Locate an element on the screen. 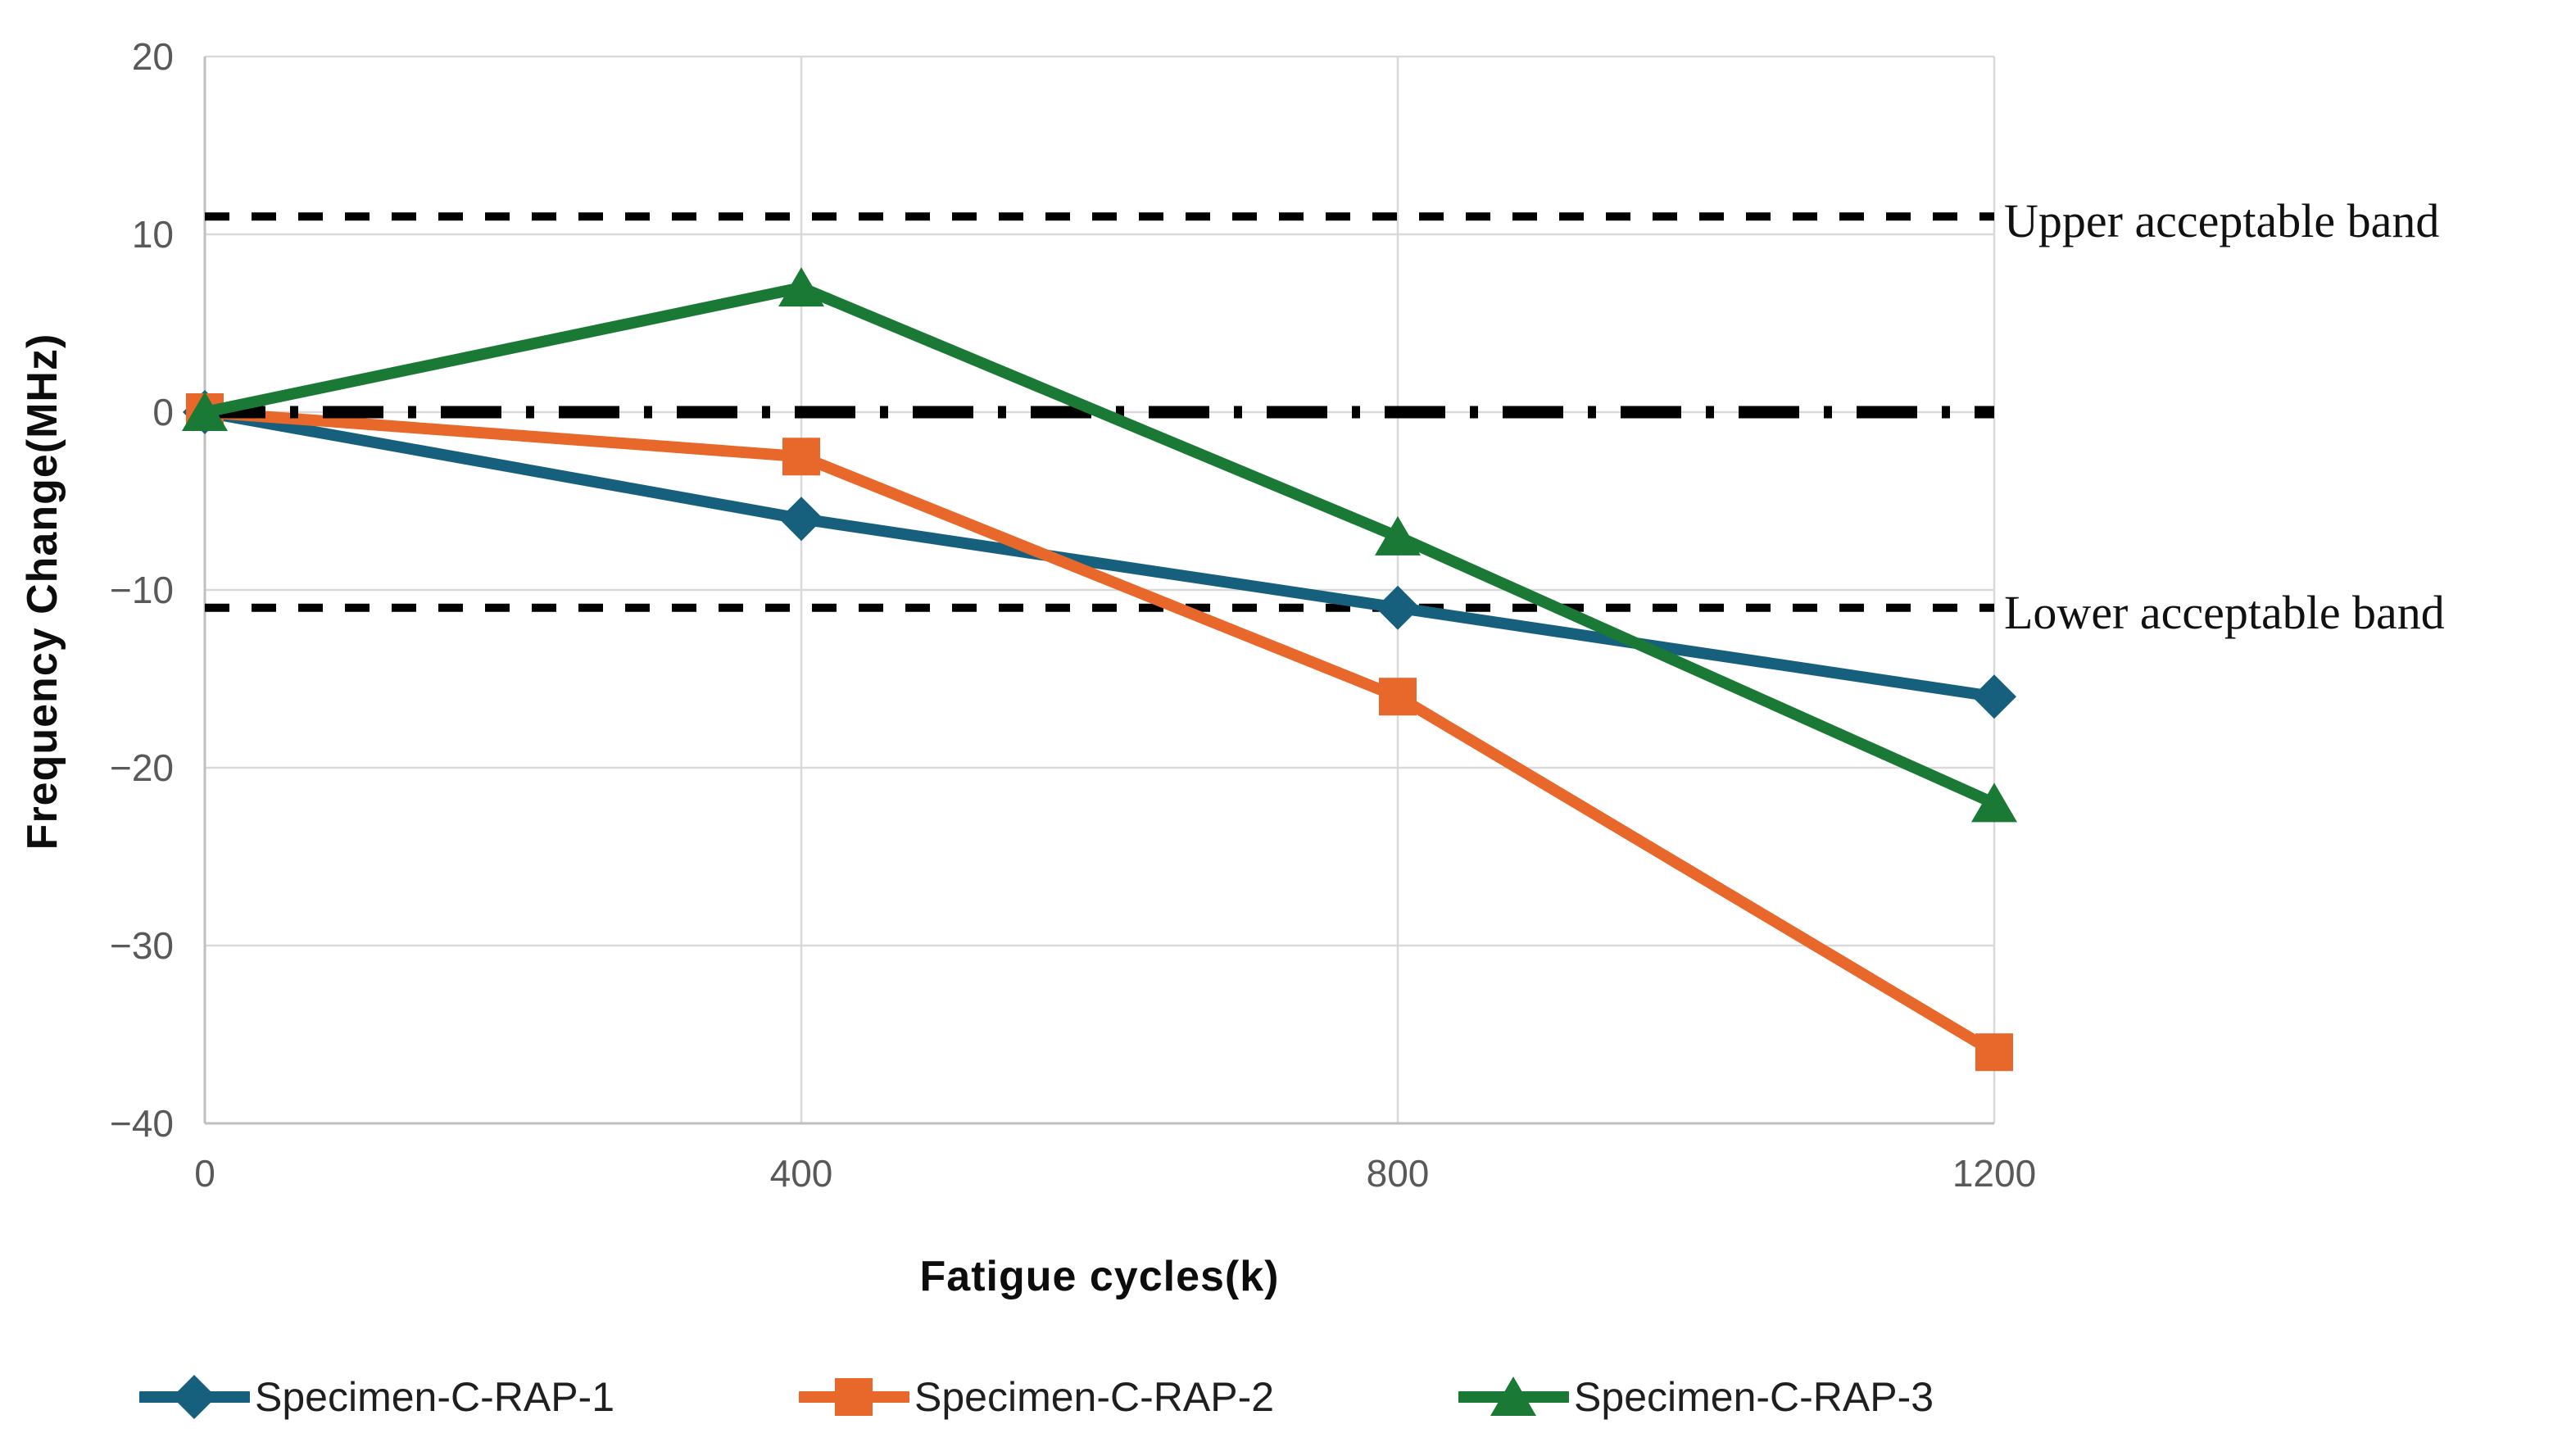 The height and width of the screenshot is (1456, 2553). legend-item-specimen-c-rap-2: Specimen-C-RAP-2 is located at coordinates (1036, 1398).